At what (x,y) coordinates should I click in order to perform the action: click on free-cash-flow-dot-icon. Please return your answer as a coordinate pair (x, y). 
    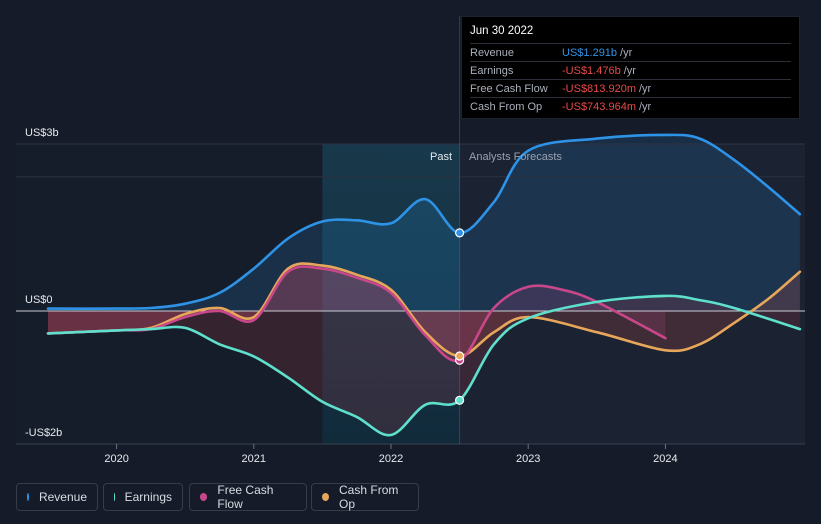
    Looking at the image, I should click on (204, 497).